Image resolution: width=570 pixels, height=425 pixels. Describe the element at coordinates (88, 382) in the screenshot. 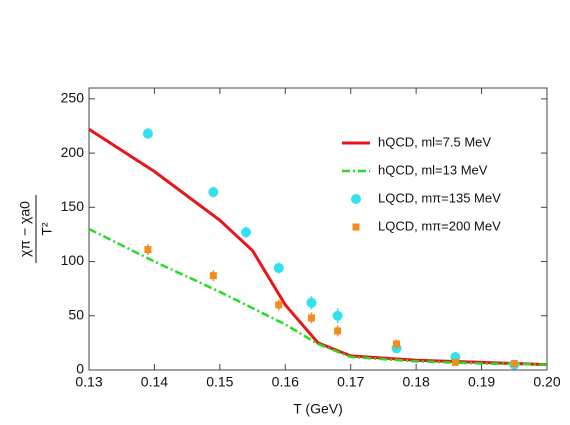

I see `x-tick-label: 0.13` at that location.